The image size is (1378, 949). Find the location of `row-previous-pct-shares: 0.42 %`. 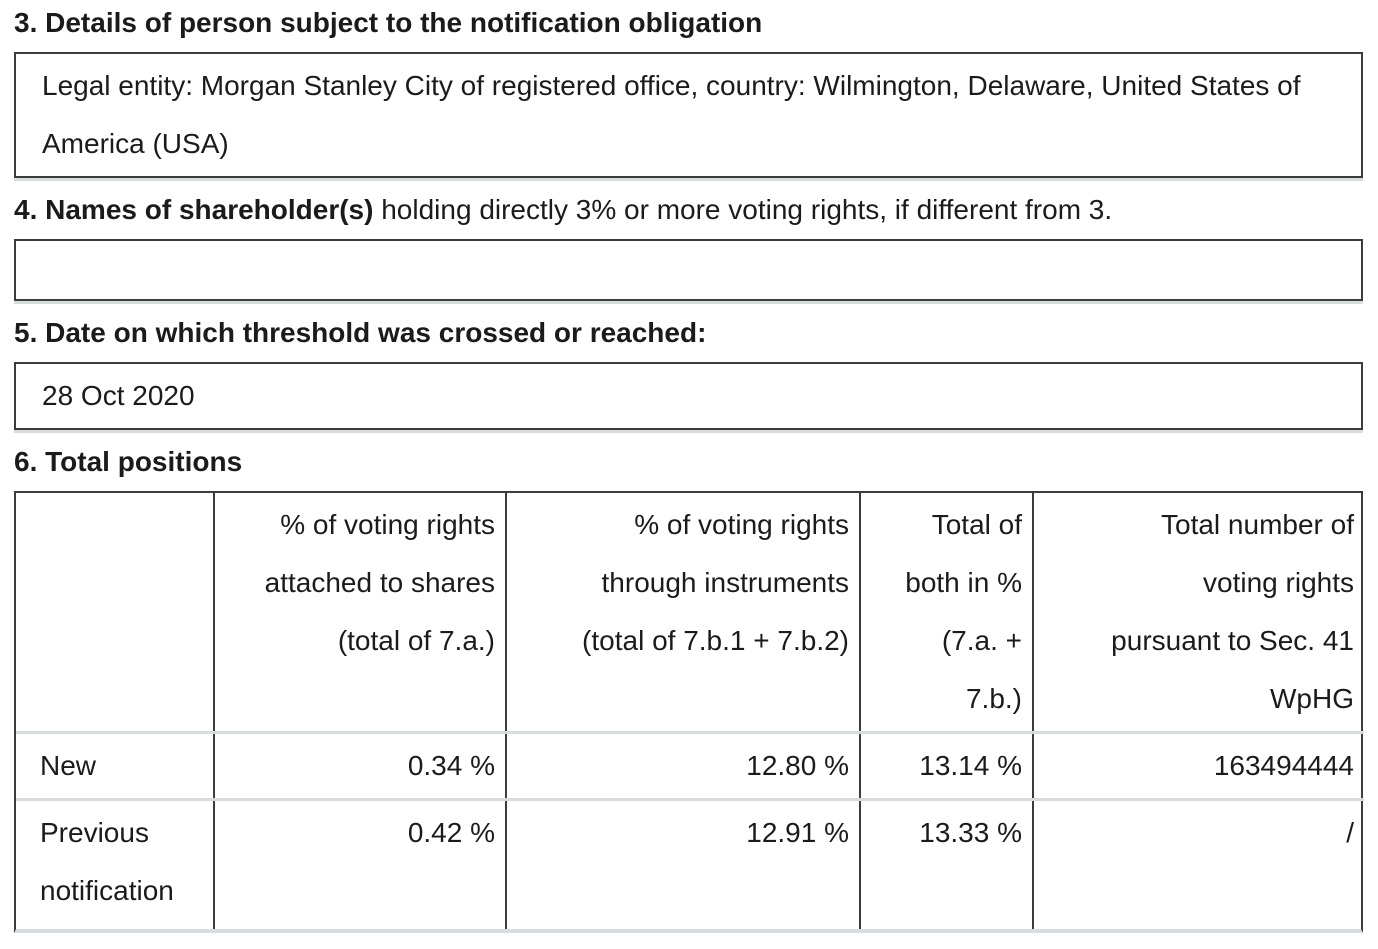

row-previous-pct-shares: 0.42 % is located at coordinates (359, 863).